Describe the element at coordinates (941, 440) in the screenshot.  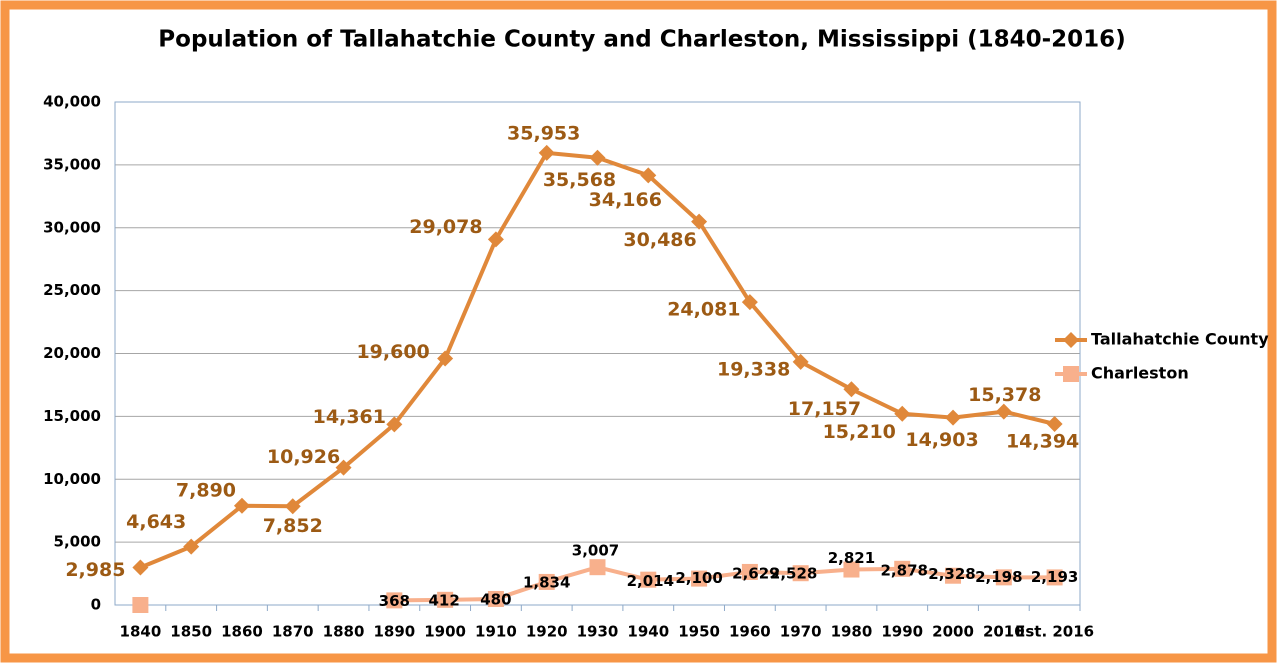
I see `data-label: 14,903` at that location.